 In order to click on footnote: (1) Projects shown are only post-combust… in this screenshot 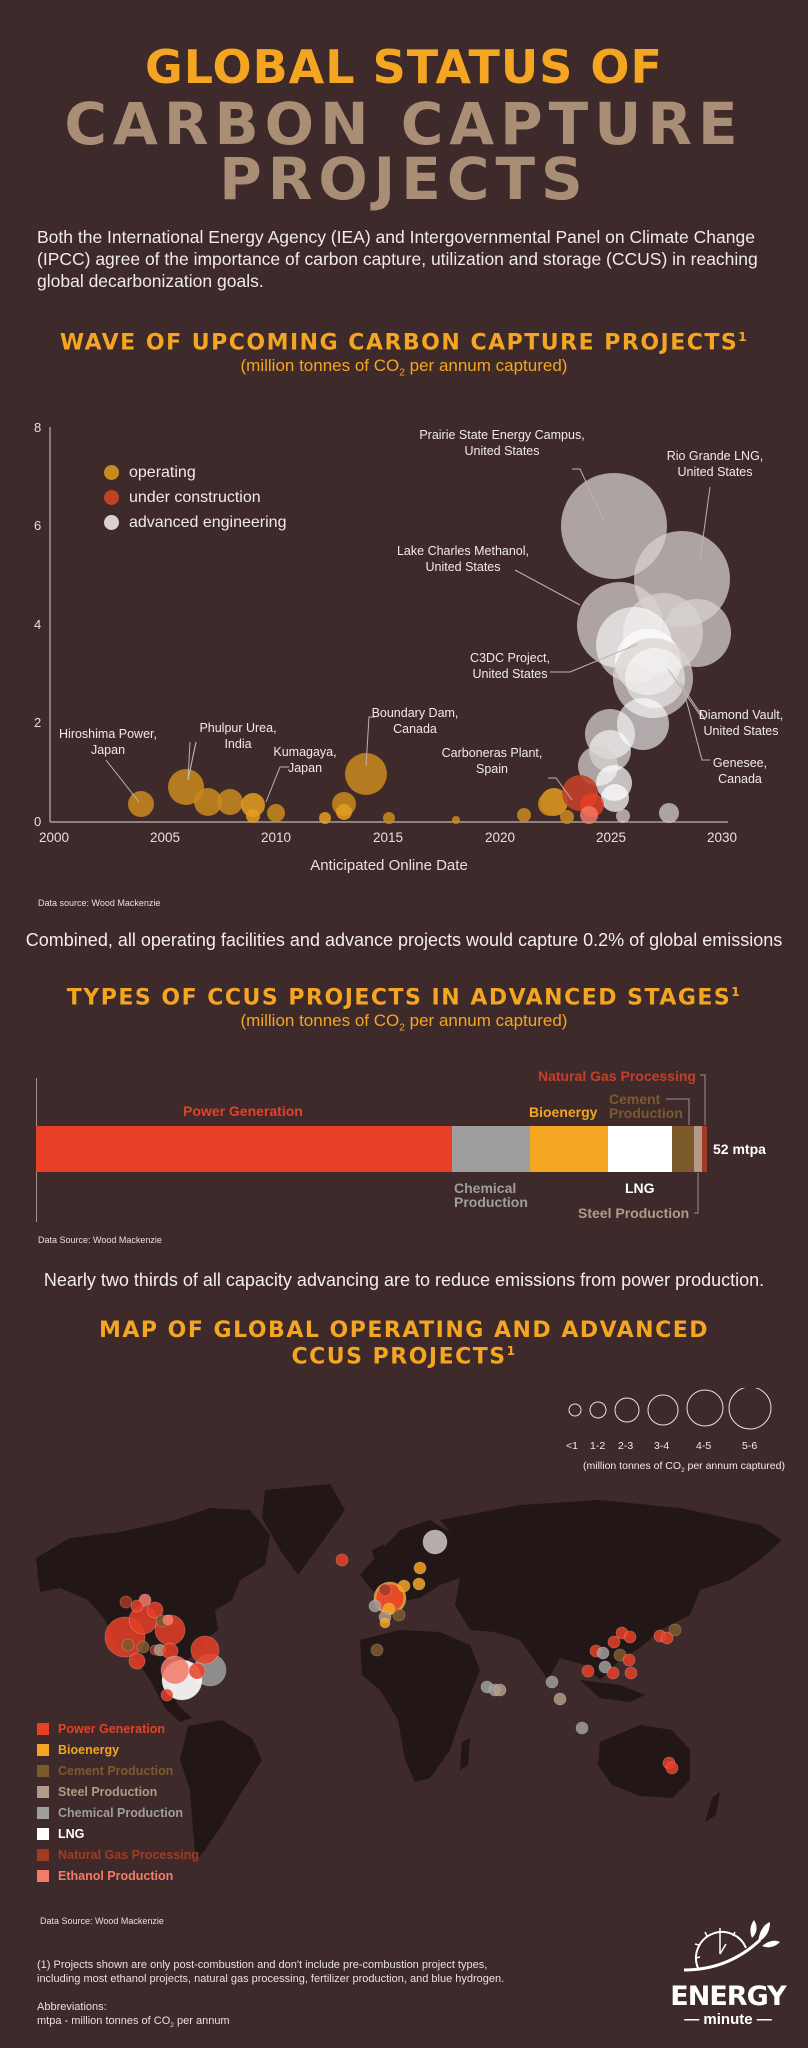, I will do `click(317, 1995)`.